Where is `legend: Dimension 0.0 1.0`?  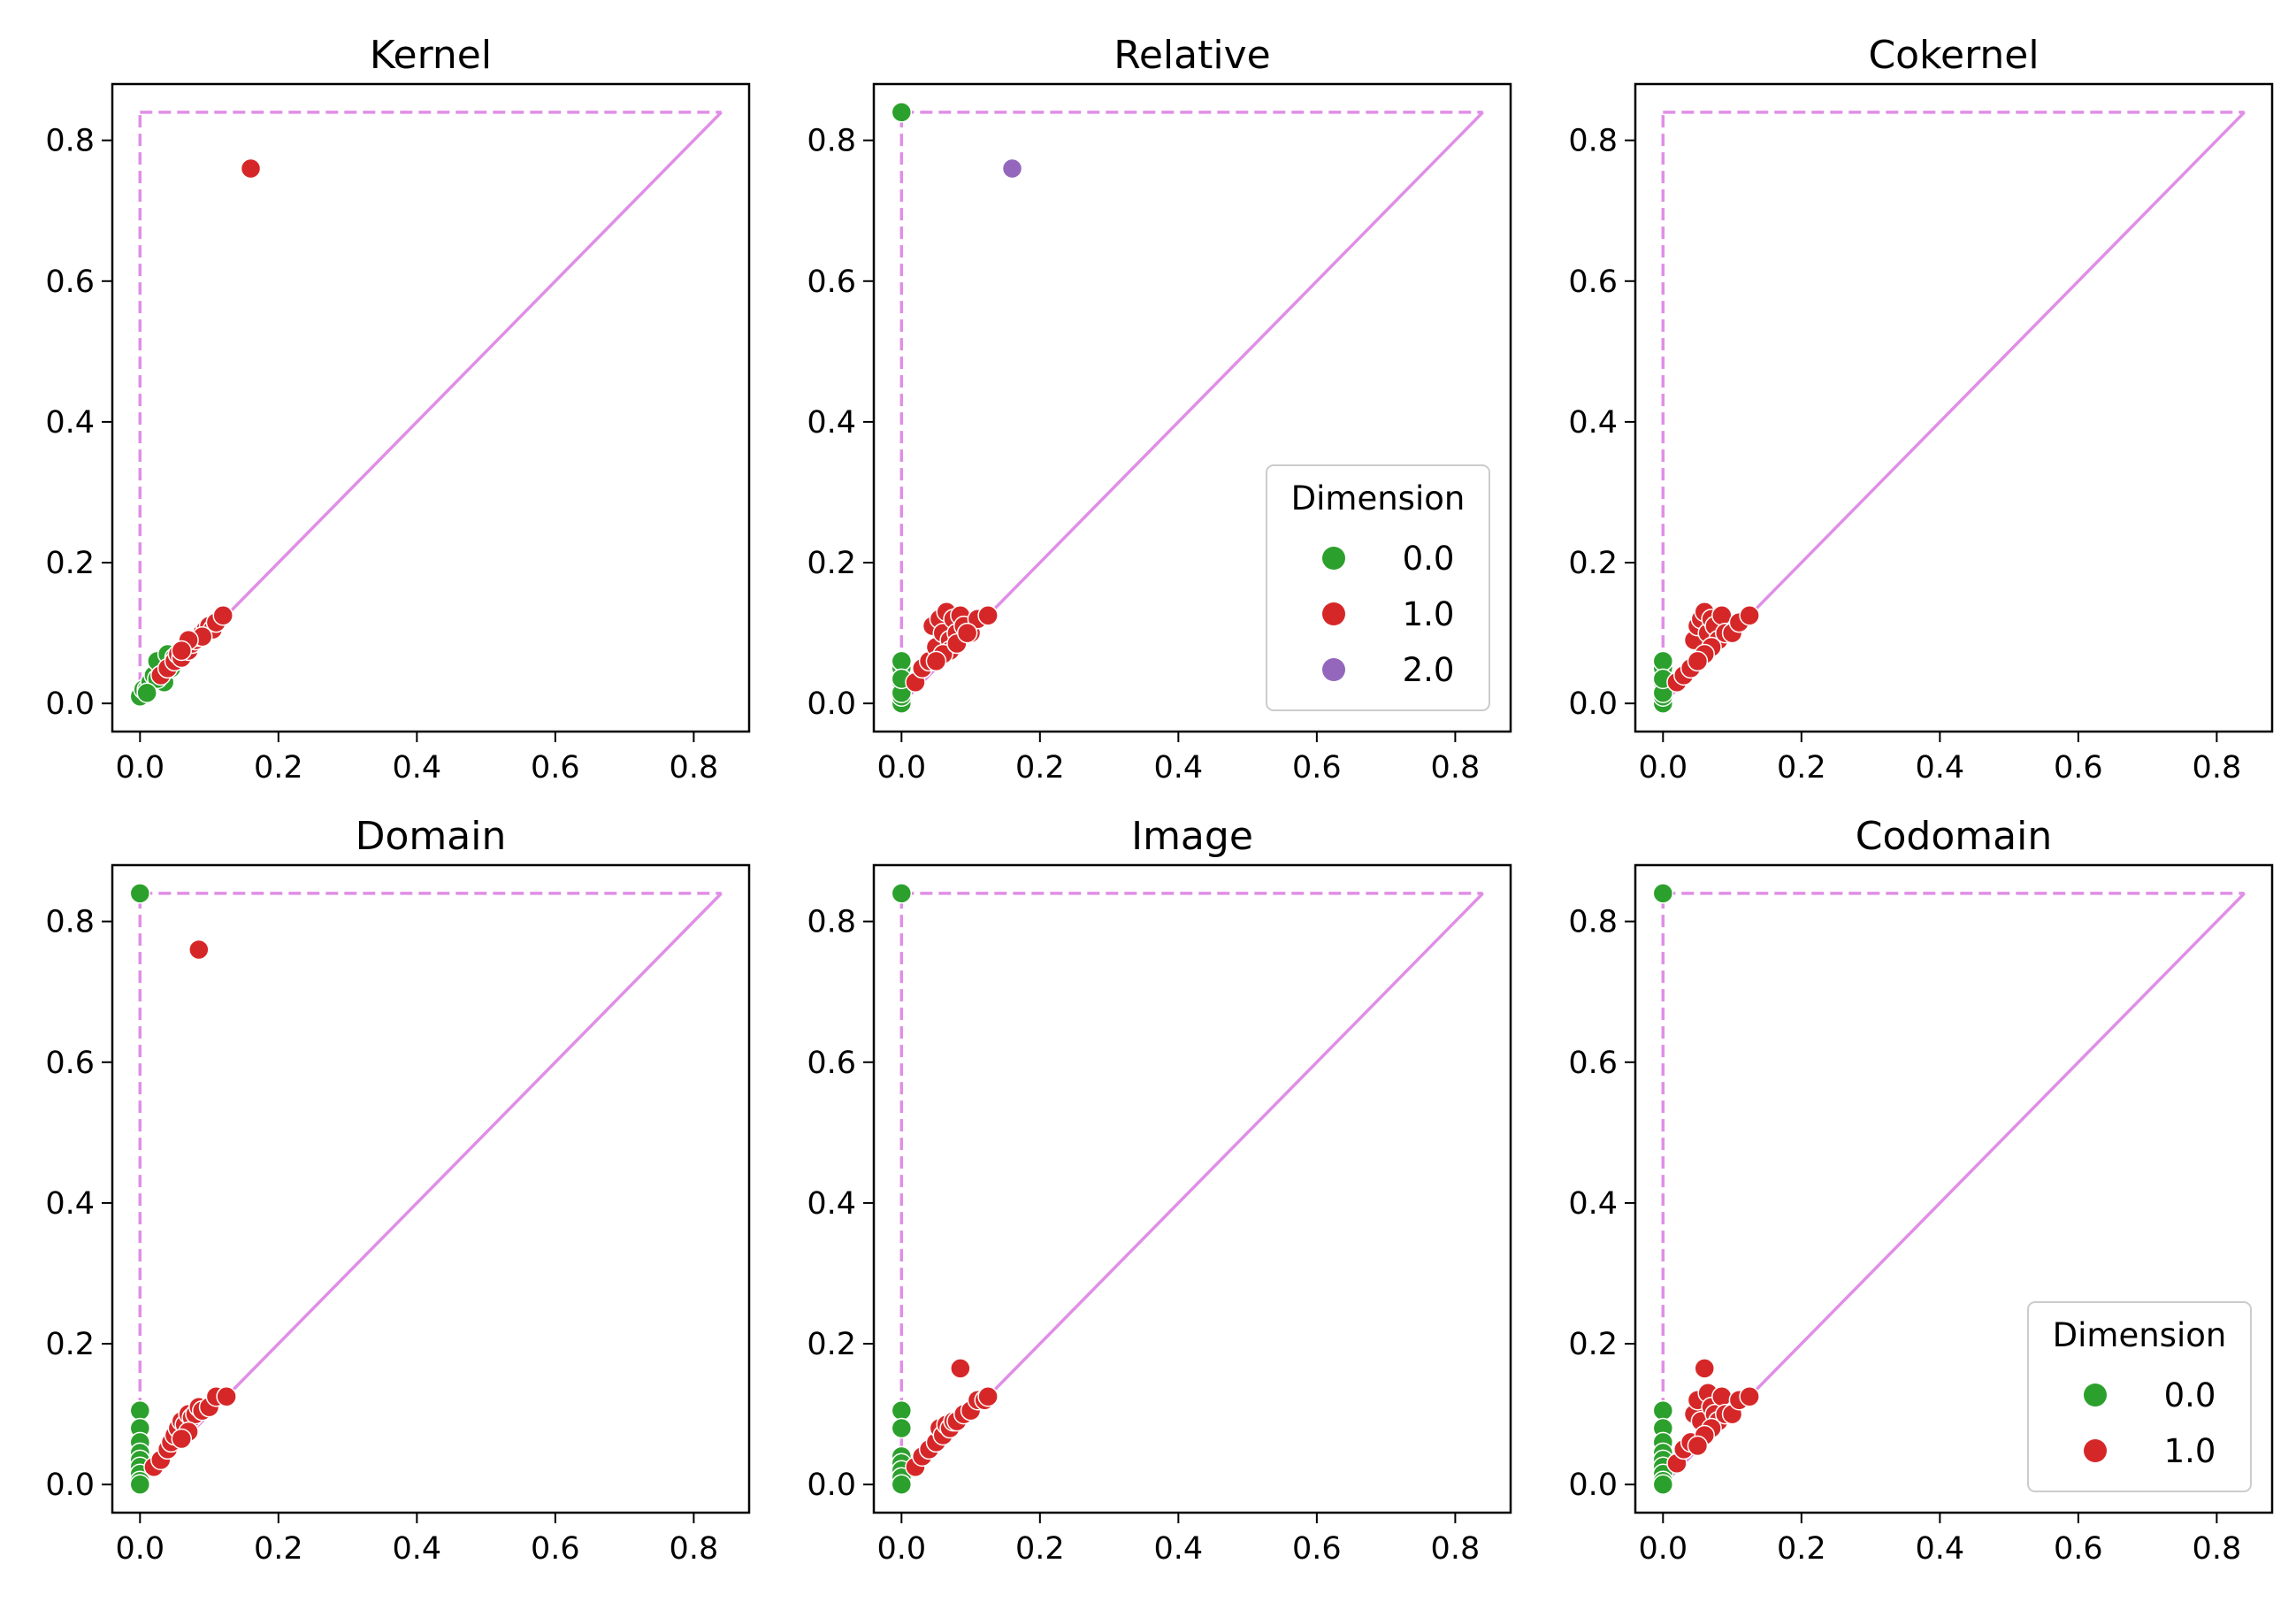
legend: Dimension 0.0 1.0 is located at coordinates (2139, 1396).